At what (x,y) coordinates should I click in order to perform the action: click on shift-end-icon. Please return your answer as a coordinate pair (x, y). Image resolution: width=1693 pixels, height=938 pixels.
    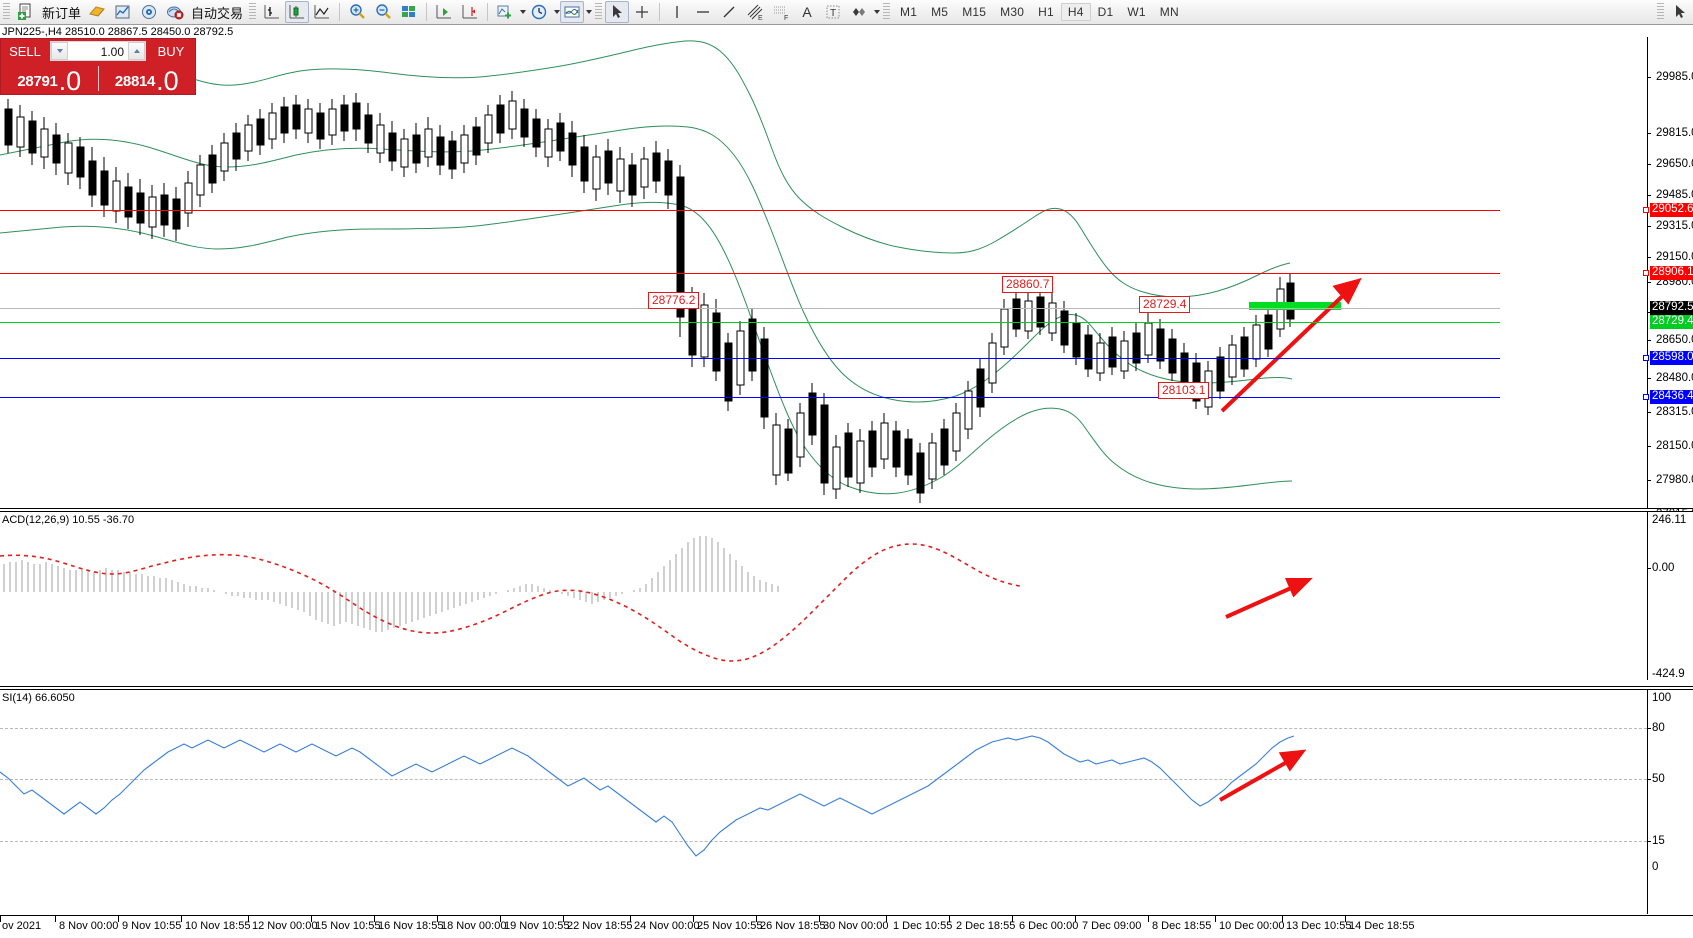
    Looking at the image, I should click on (444, 12).